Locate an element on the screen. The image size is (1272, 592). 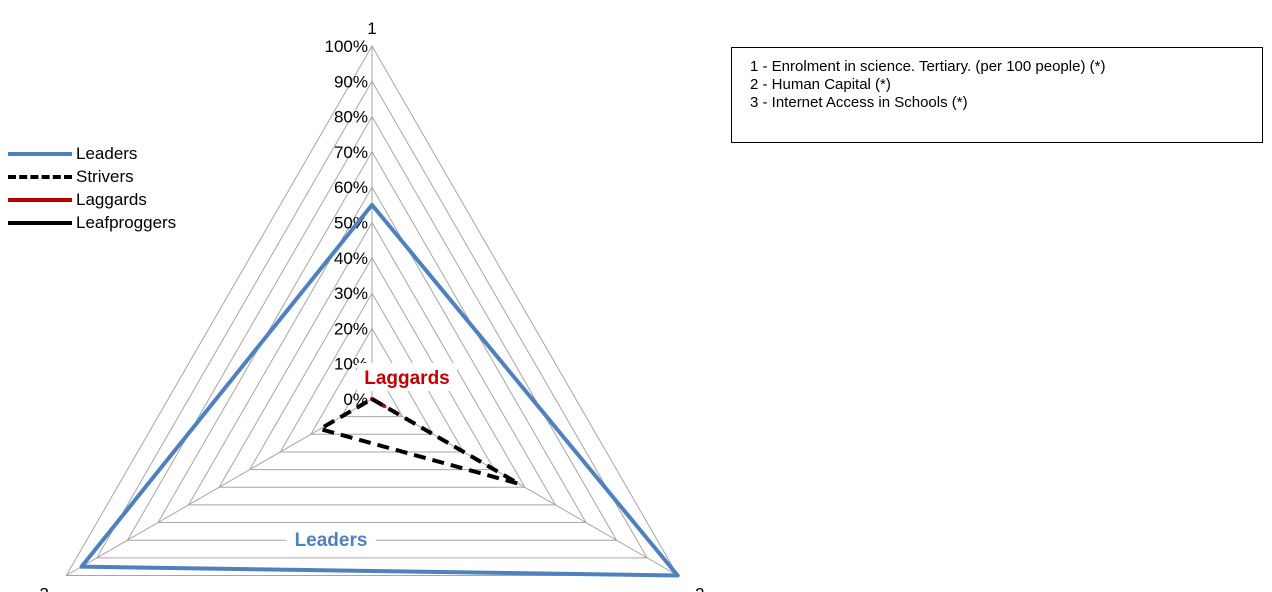
tick-label: 30% is located at coordinates (351, 293).